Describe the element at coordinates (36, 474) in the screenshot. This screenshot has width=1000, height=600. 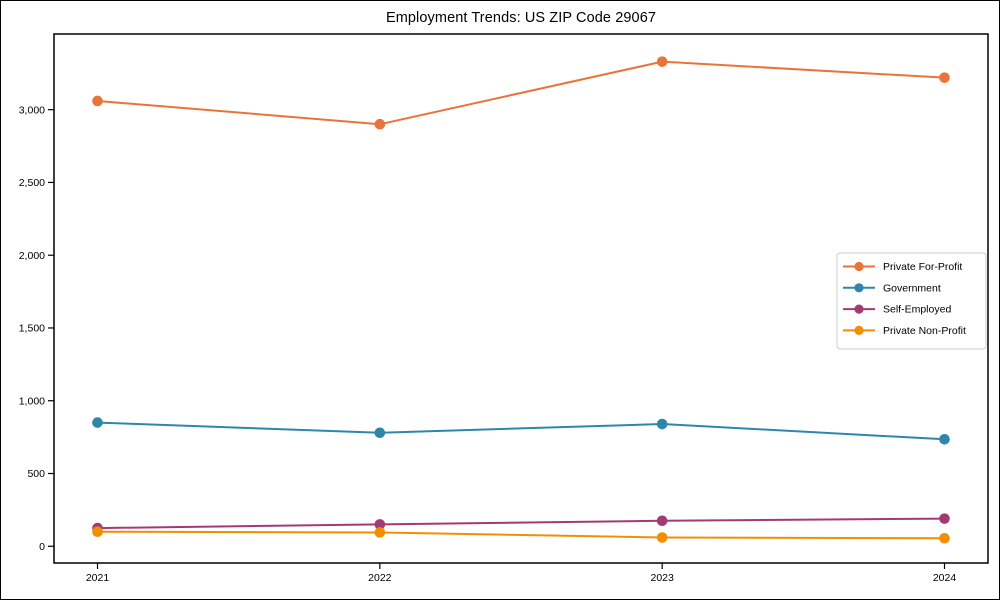
I see `y-tick-label: 500` at that location.